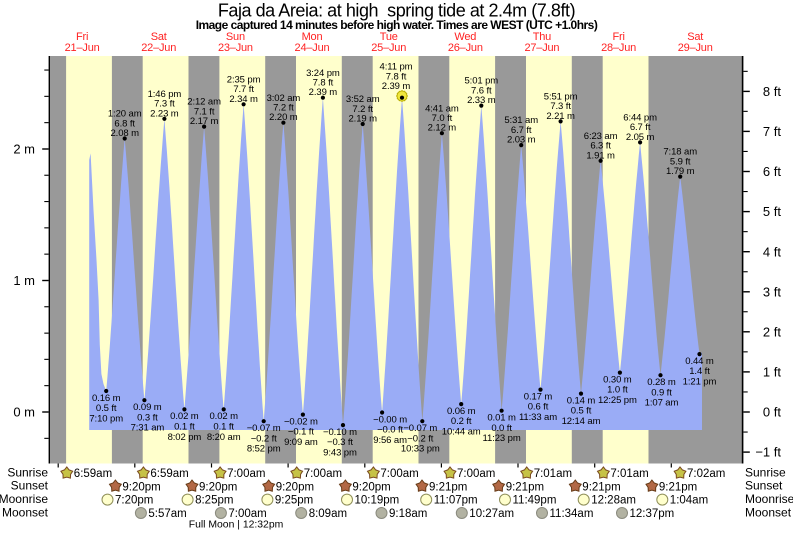  What do you see at coordinates (284, 98) in the screenshot?
I see `svg-text: 3:02 am` at bounding box center [284, 98].